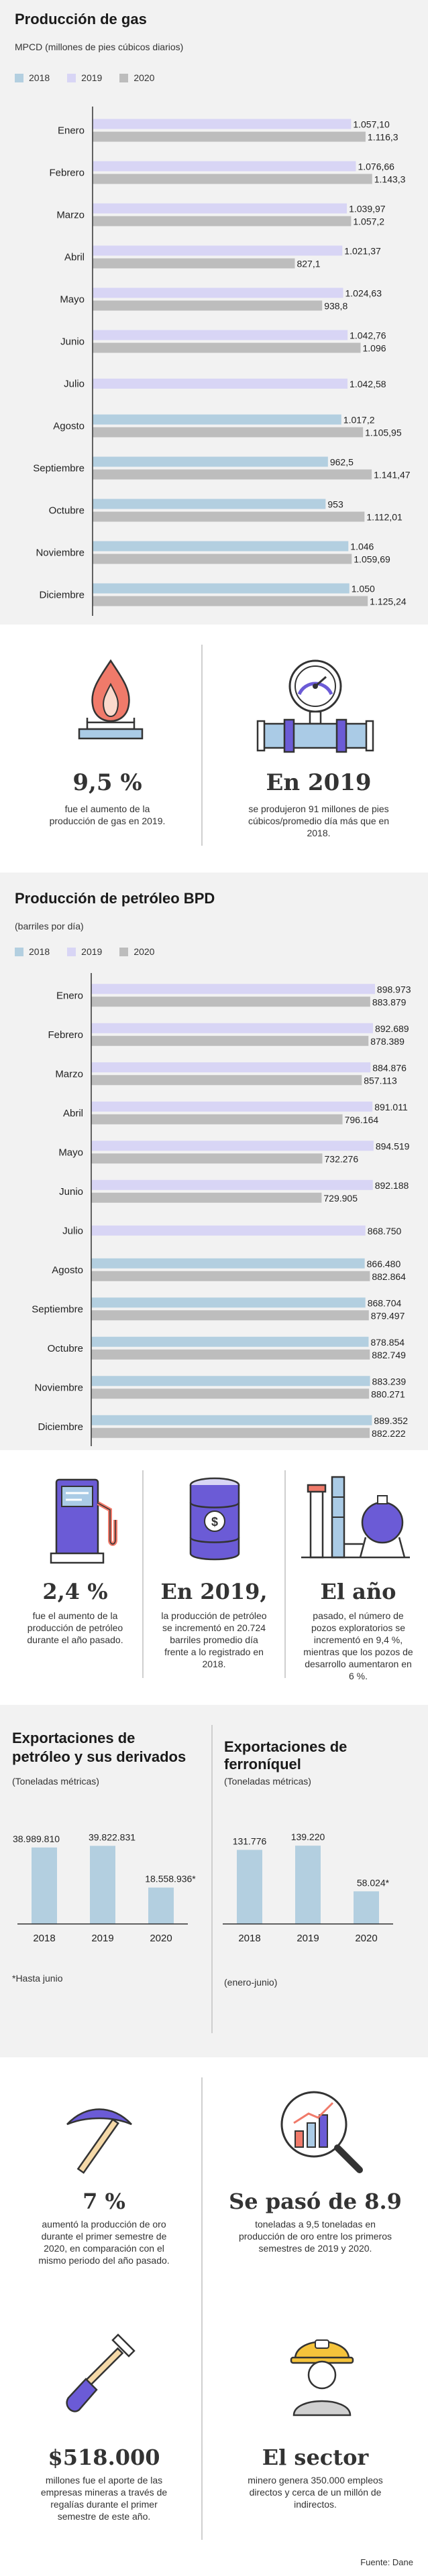 The height and width of the screenshot is (2576, 428). I want to click on data-label: 1.039,97, so click(367, 209).